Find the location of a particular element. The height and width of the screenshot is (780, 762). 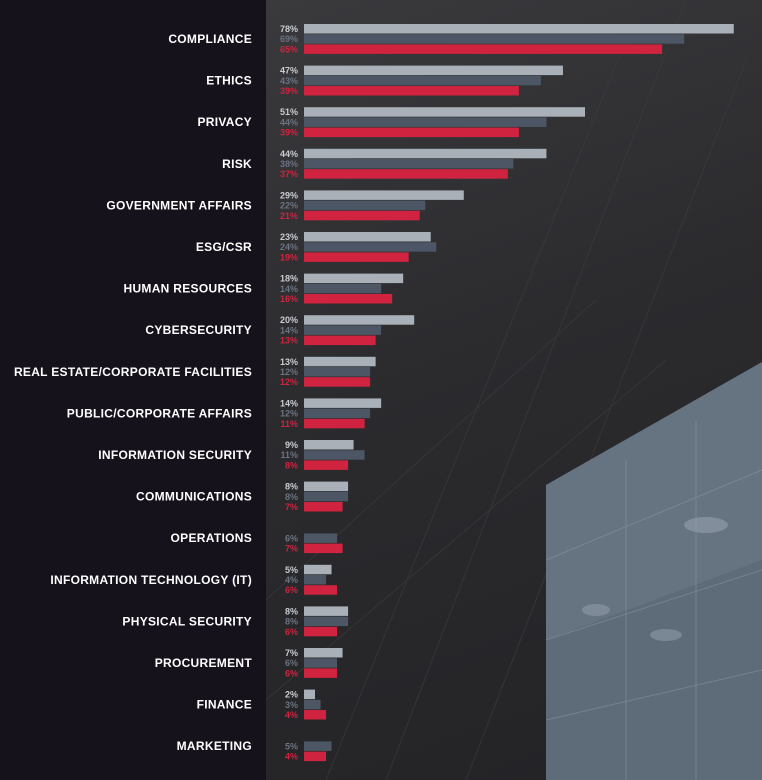

bar-value-label: 43% is located at coordinates (289, 81).